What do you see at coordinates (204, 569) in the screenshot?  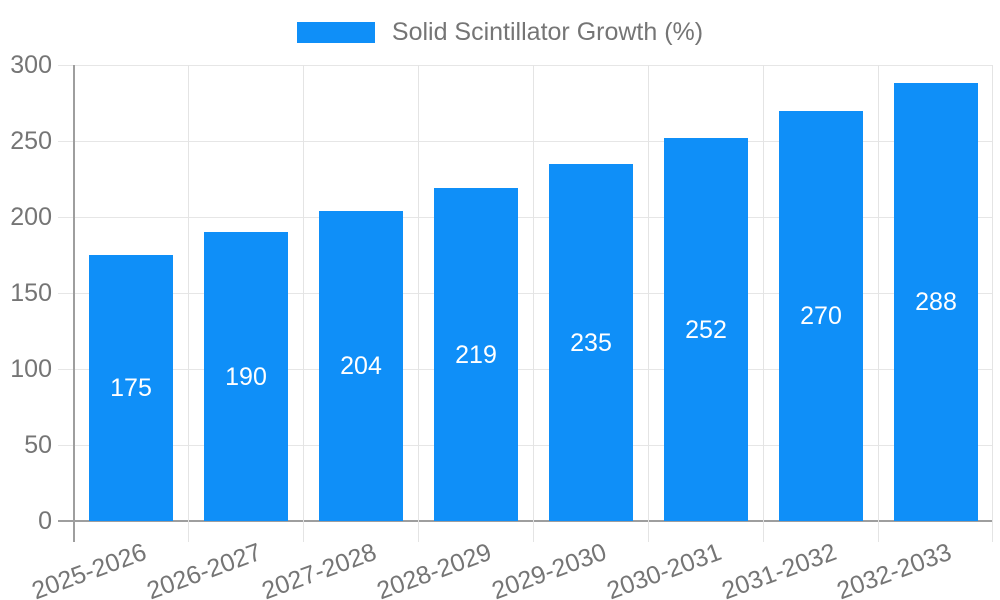 I see `x-axis-tick-label: 2026-2027` at bounding box center [204, 569].